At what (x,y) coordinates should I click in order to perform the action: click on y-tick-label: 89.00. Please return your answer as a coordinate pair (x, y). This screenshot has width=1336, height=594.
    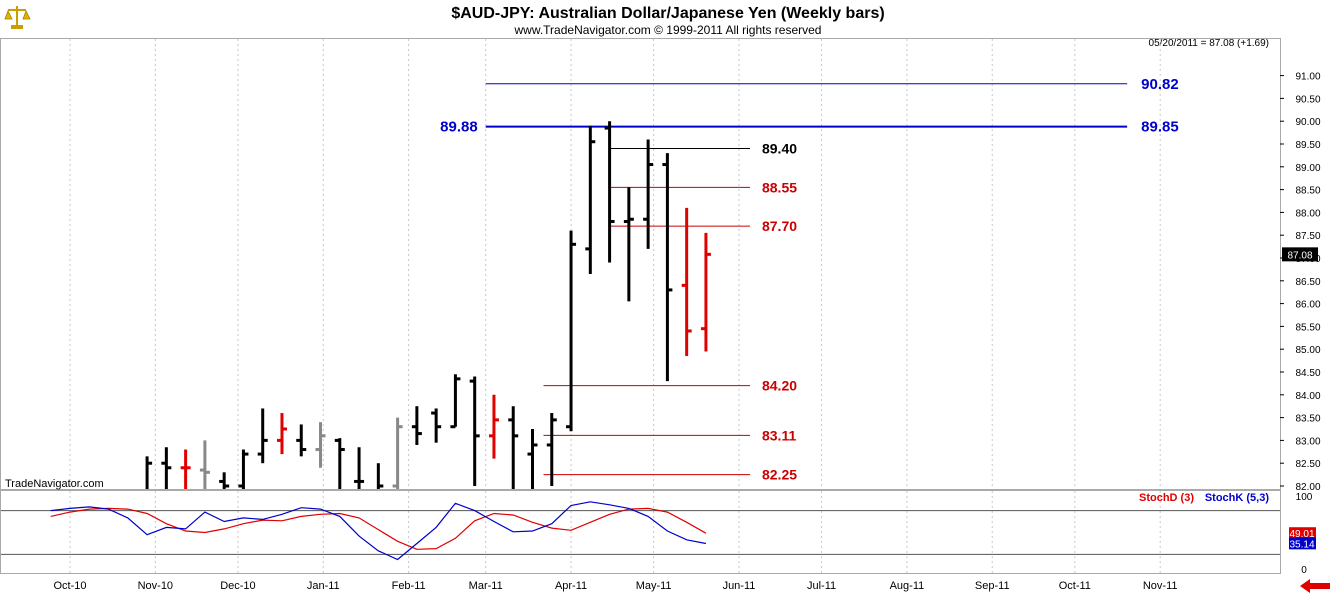
    Looking at the image, I should click on (1307, 168).